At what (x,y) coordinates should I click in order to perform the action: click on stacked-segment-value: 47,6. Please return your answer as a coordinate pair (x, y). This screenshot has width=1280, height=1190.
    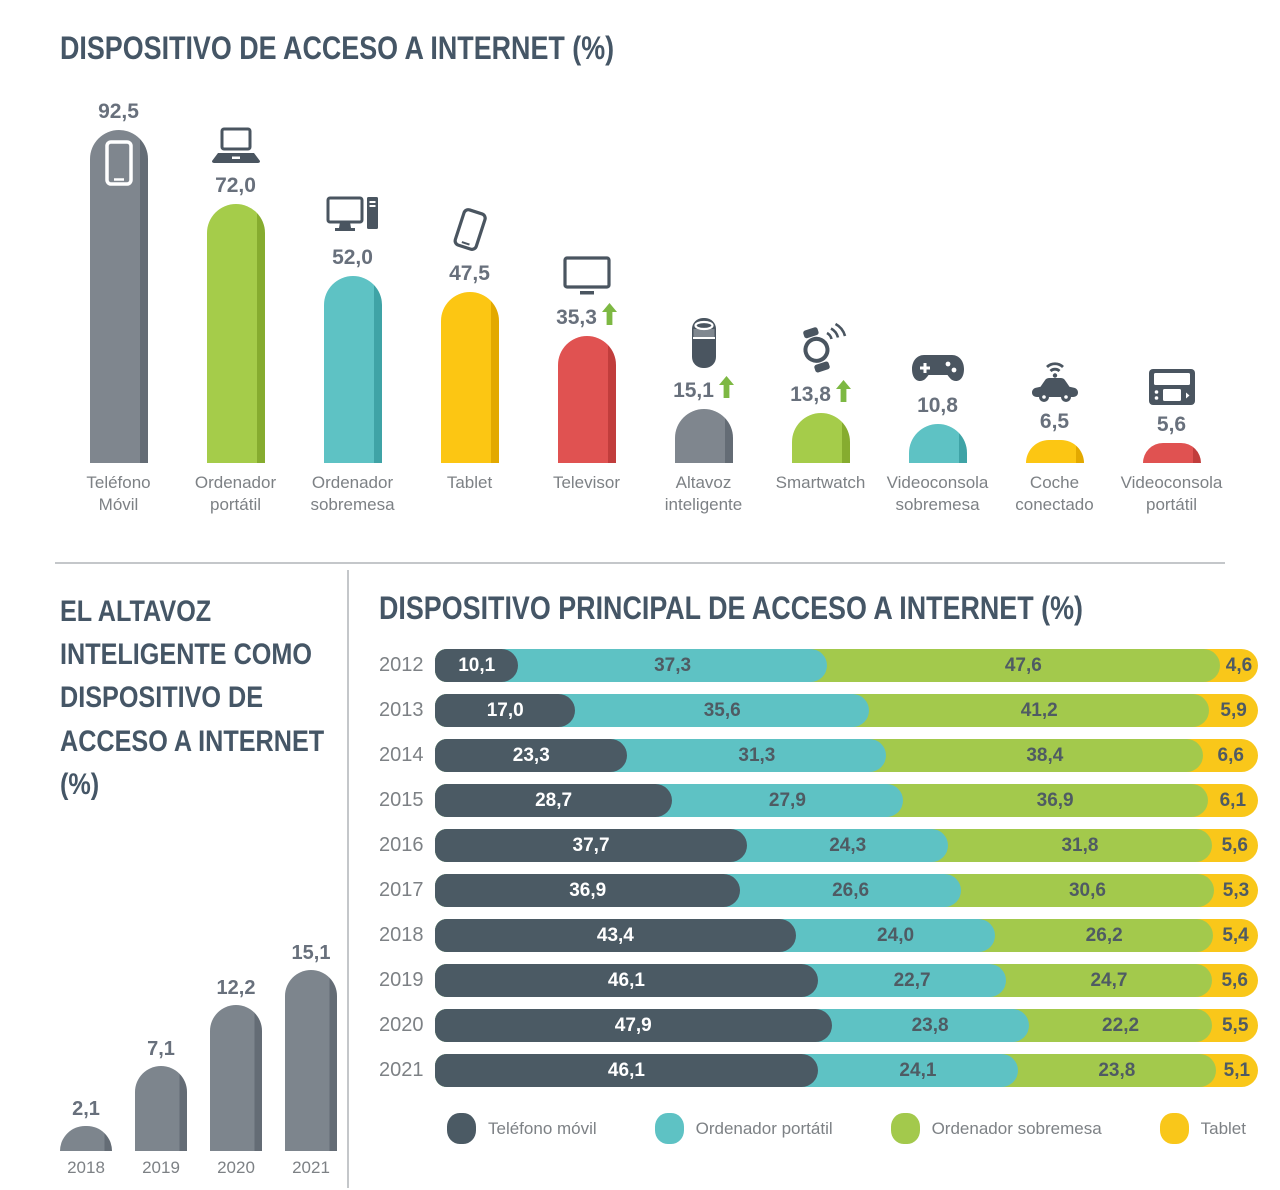
    Looking at the image, I should click on (1023, 665).